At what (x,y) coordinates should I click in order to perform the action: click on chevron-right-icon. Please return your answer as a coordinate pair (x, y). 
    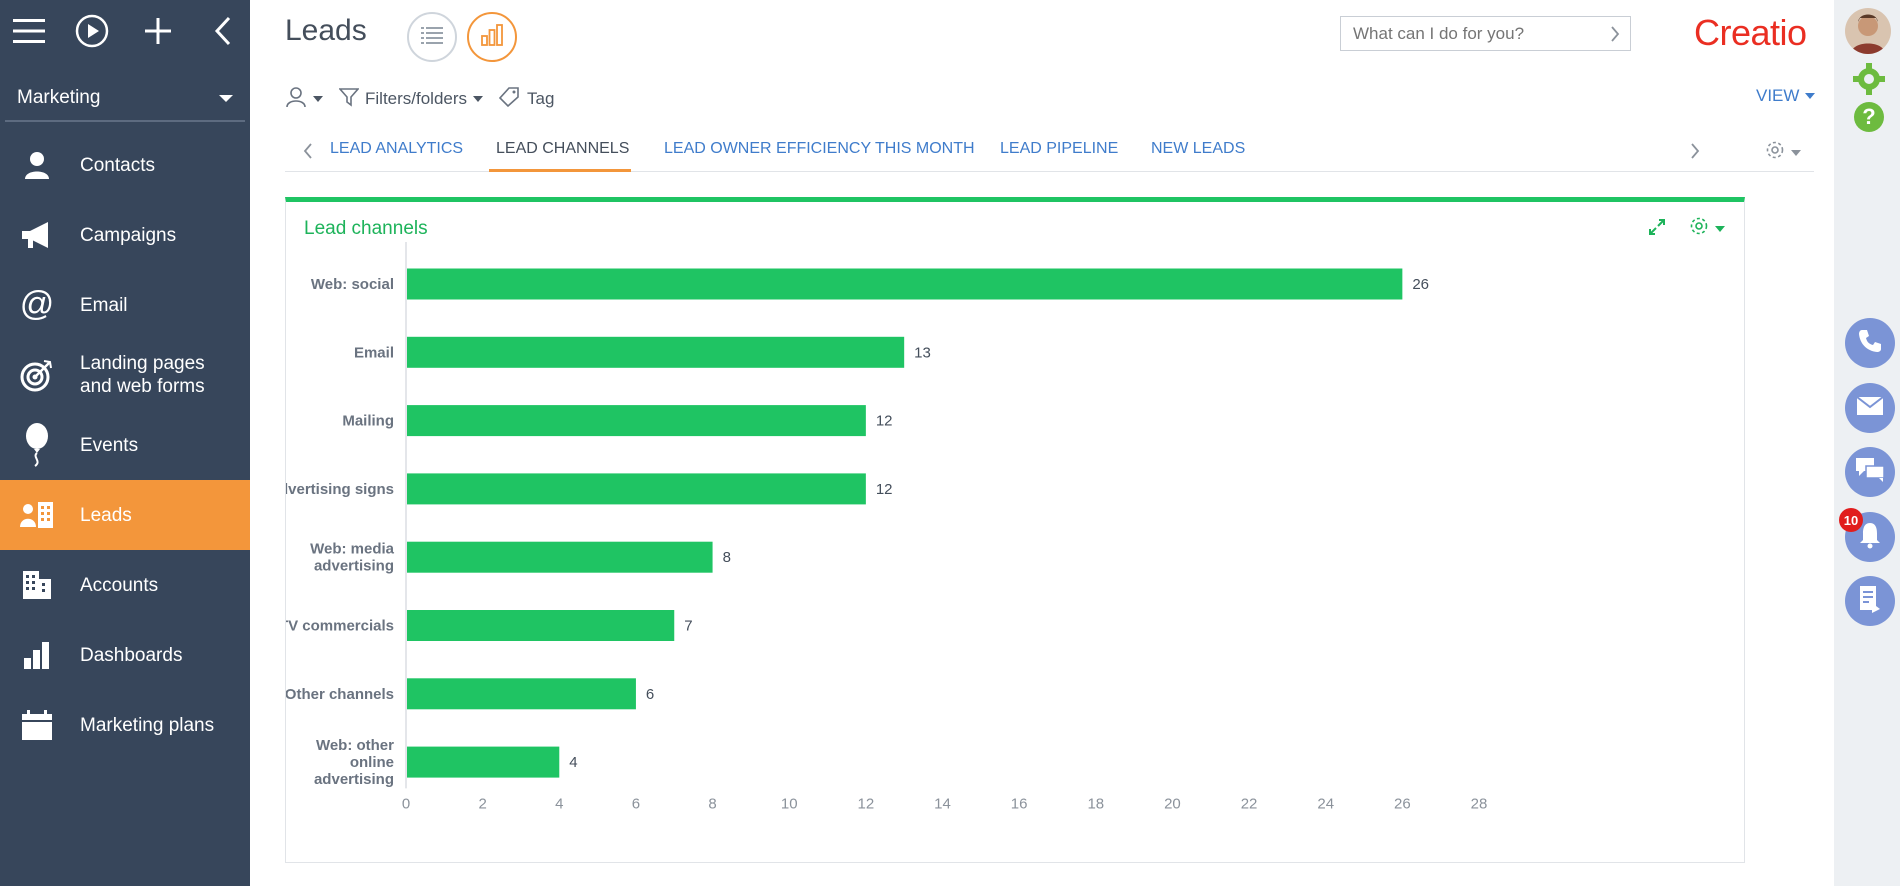
    Looking at the image, I should click on (1615, 36).